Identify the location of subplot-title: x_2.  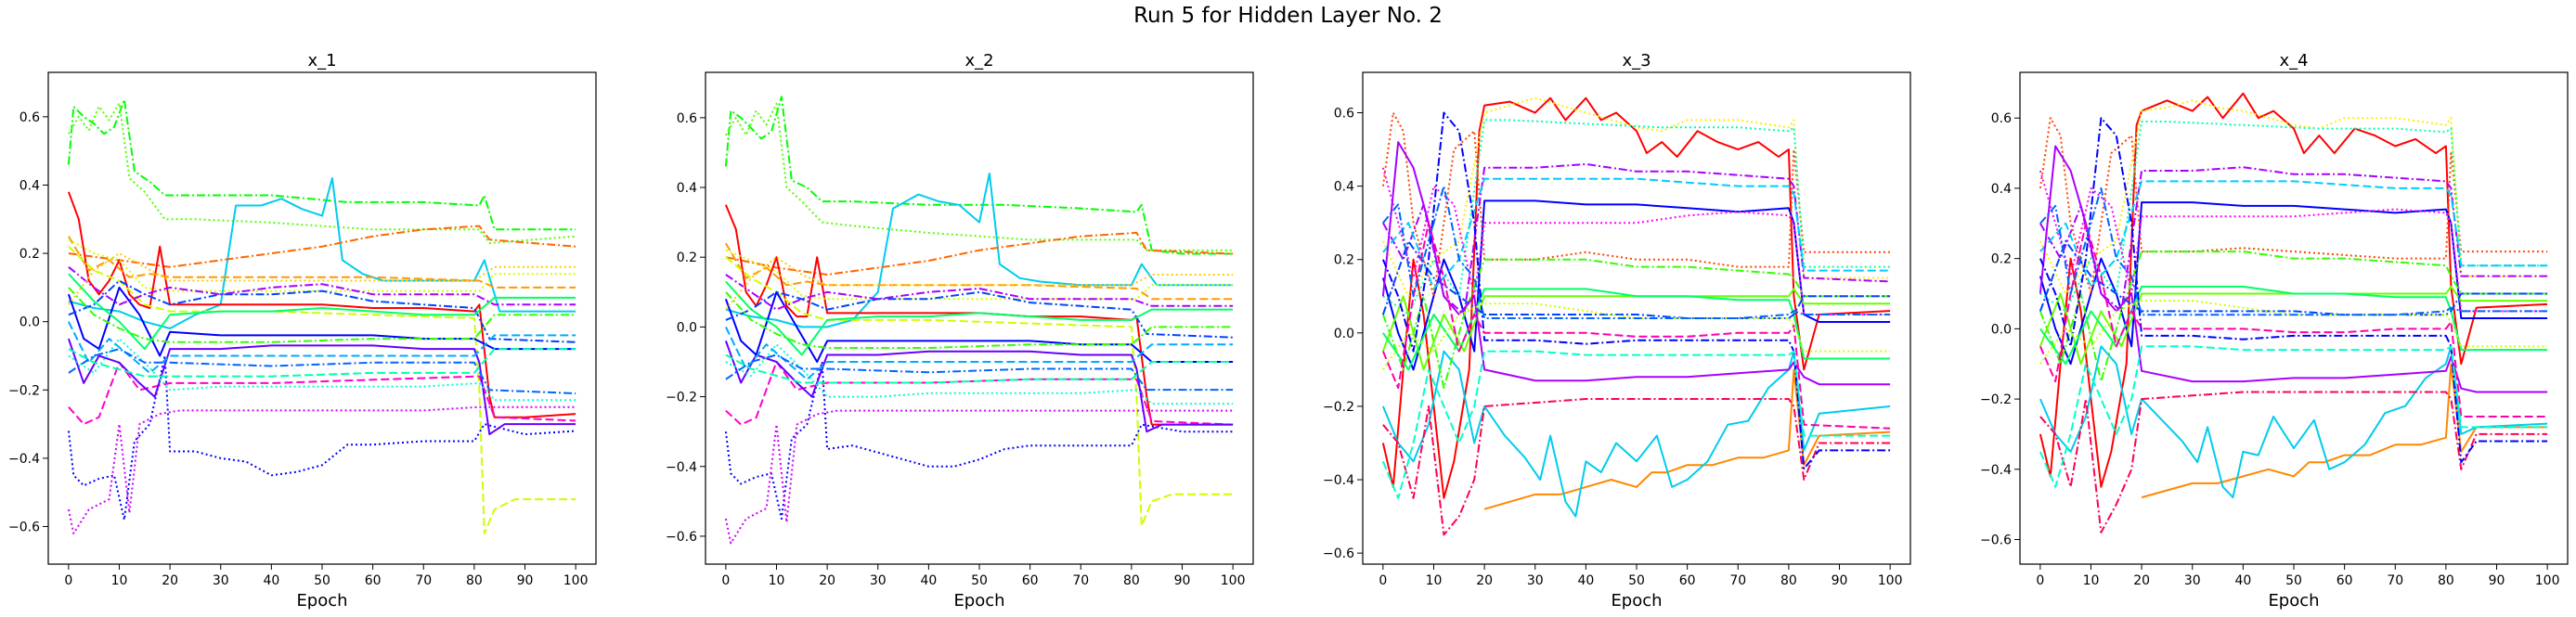
(978, 61).